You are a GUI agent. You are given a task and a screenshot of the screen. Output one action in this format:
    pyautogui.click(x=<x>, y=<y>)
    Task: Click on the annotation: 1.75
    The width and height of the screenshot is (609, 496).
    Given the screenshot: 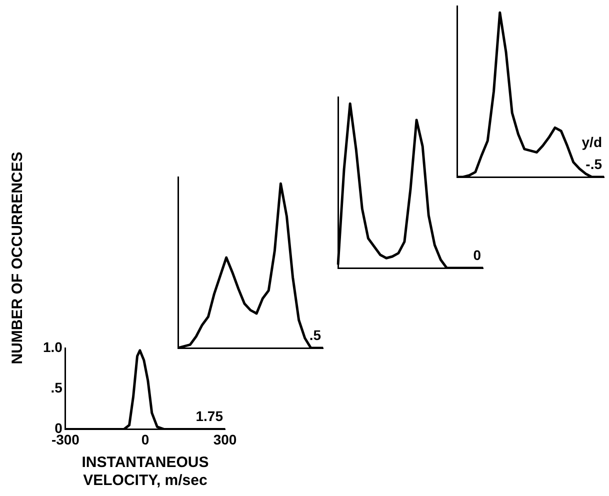 What is the action you would take?
    pyautogui.click(x=210, y=416)
    